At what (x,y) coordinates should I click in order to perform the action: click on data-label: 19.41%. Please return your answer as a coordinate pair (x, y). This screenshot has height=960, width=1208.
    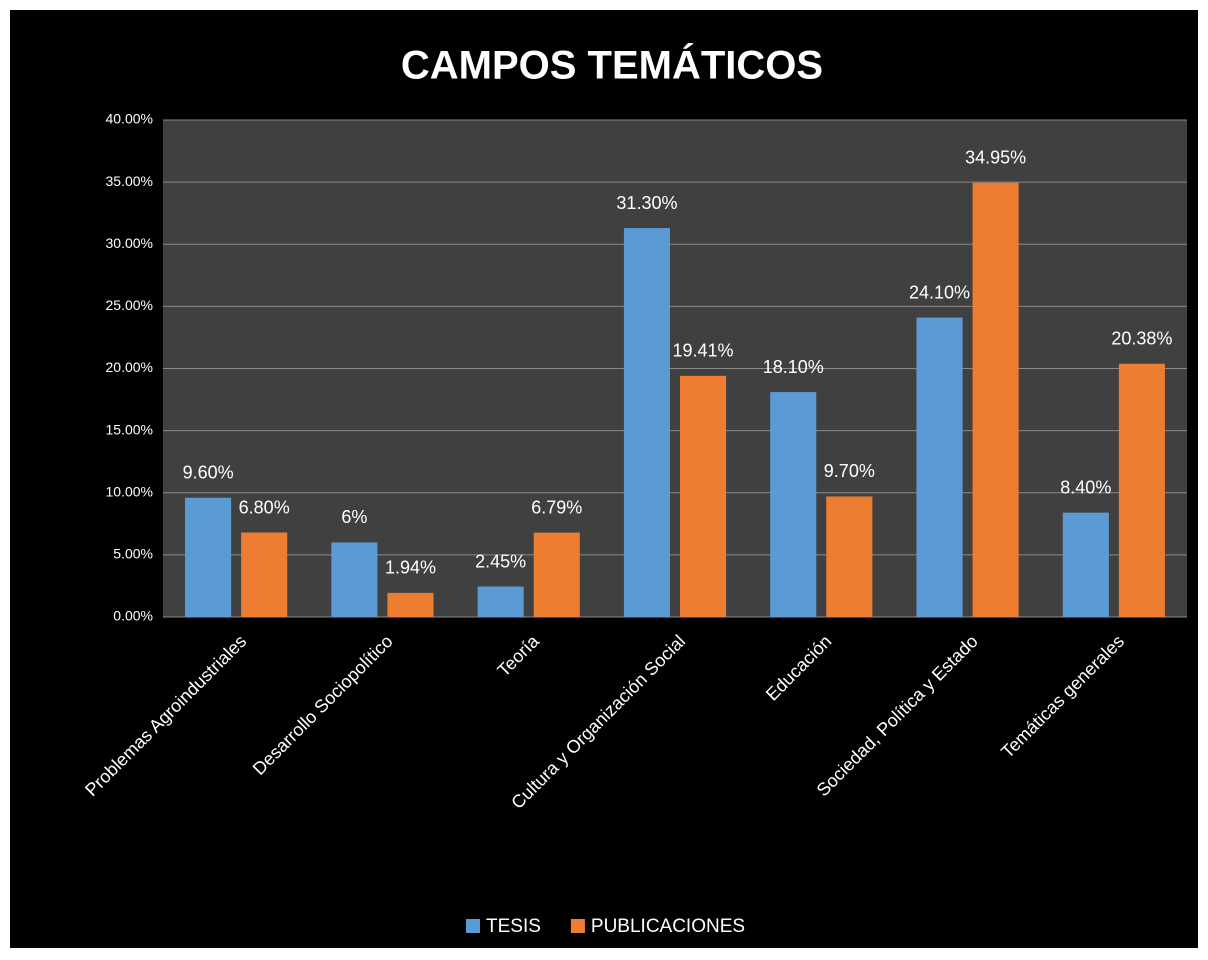
    Looking at the image, I should click on (703, 351).